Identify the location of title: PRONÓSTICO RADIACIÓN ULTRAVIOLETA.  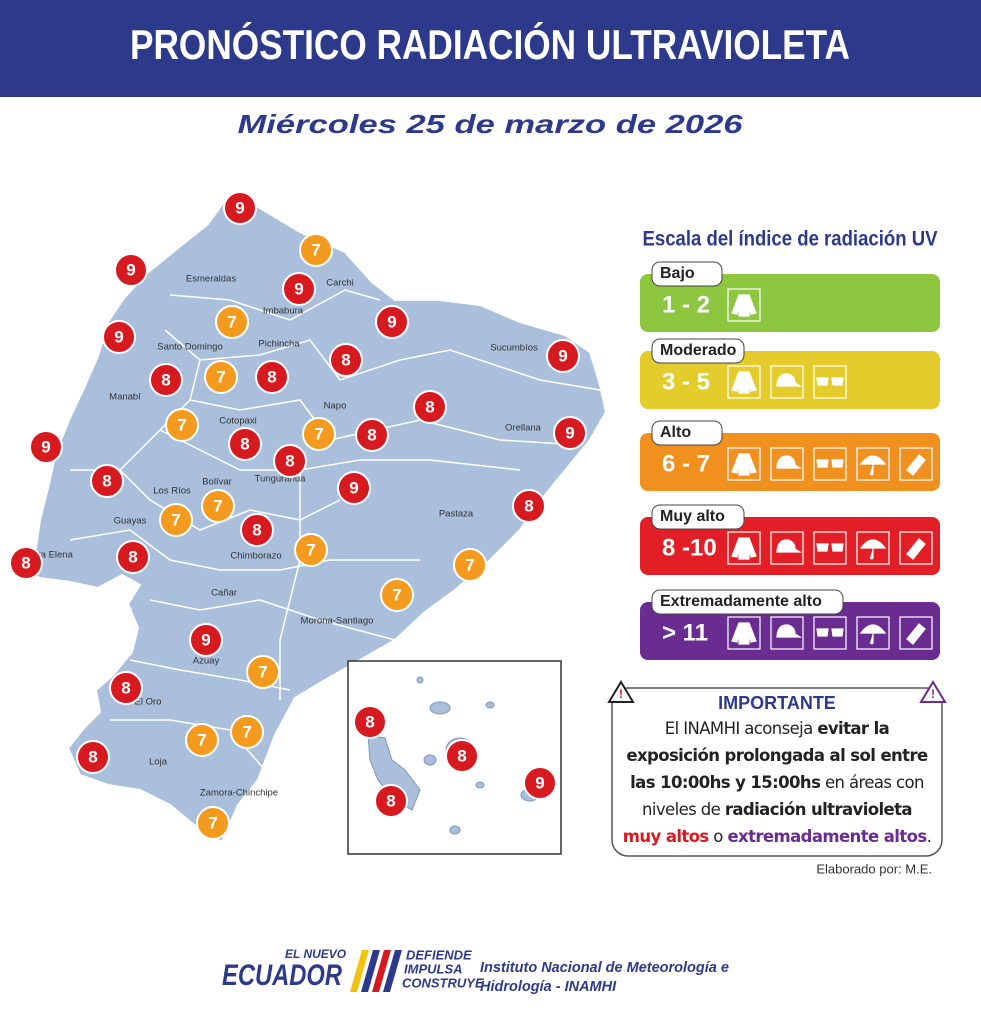
(490, 44).